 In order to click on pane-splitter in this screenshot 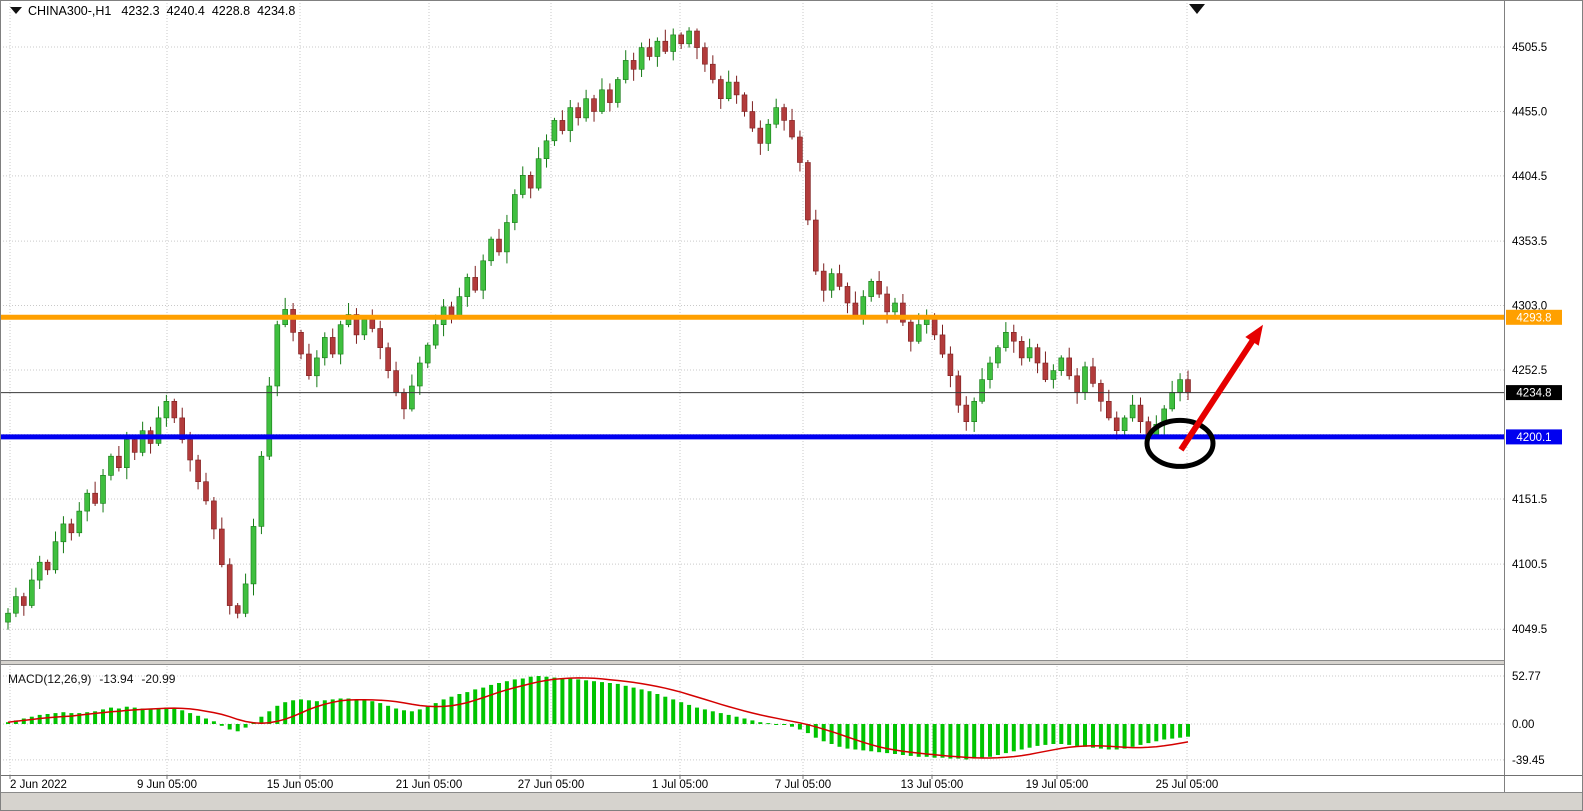, I will do `click(752, 662)`.